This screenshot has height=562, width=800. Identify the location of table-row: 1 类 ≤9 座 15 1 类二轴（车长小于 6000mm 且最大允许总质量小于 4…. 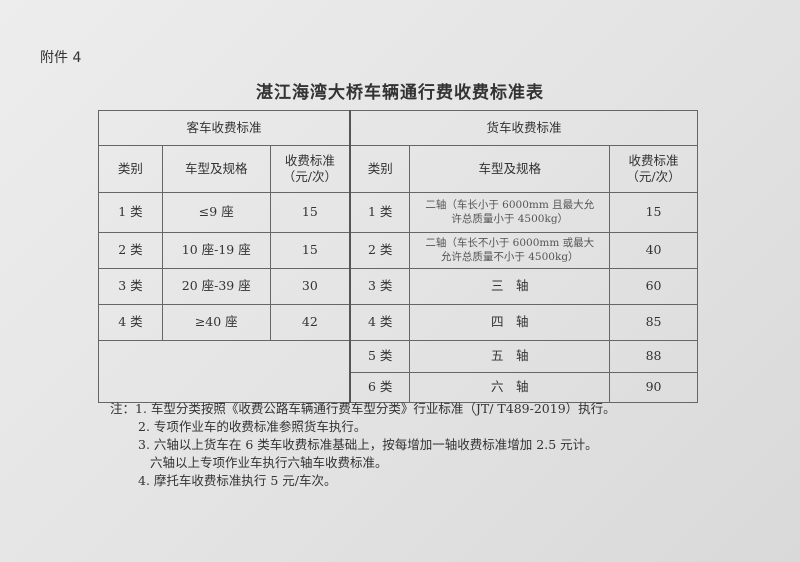
(398, 212).